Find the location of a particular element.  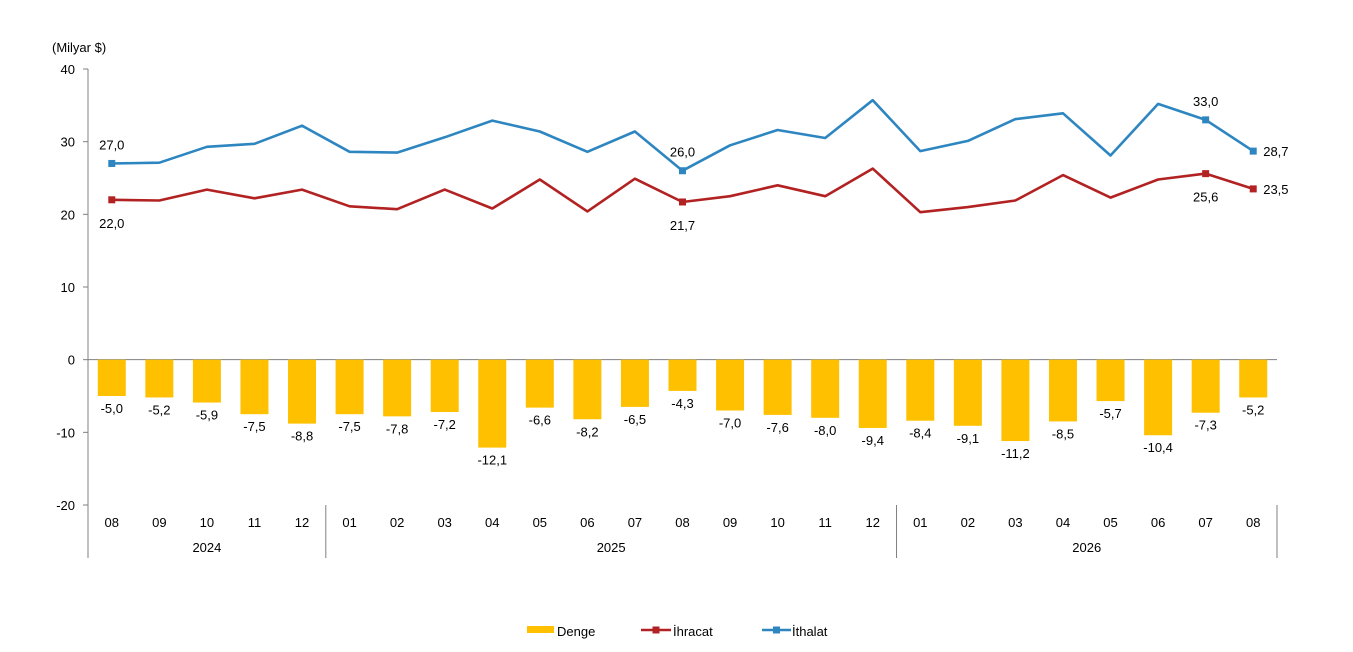

legend-marker-ihracat is located at coordinates (656, 630).